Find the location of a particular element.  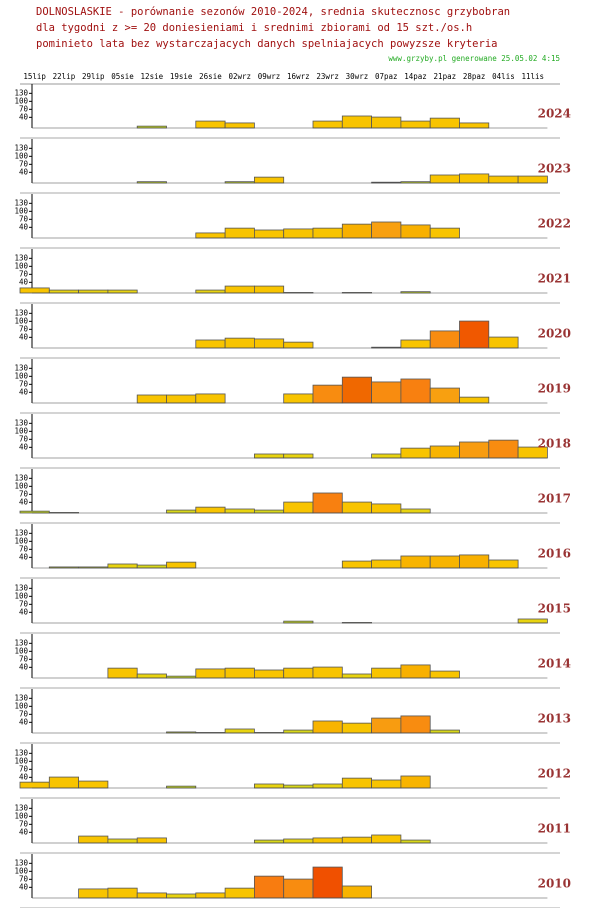

x-tick-label: 05sie is located at coordinates (122, 76).